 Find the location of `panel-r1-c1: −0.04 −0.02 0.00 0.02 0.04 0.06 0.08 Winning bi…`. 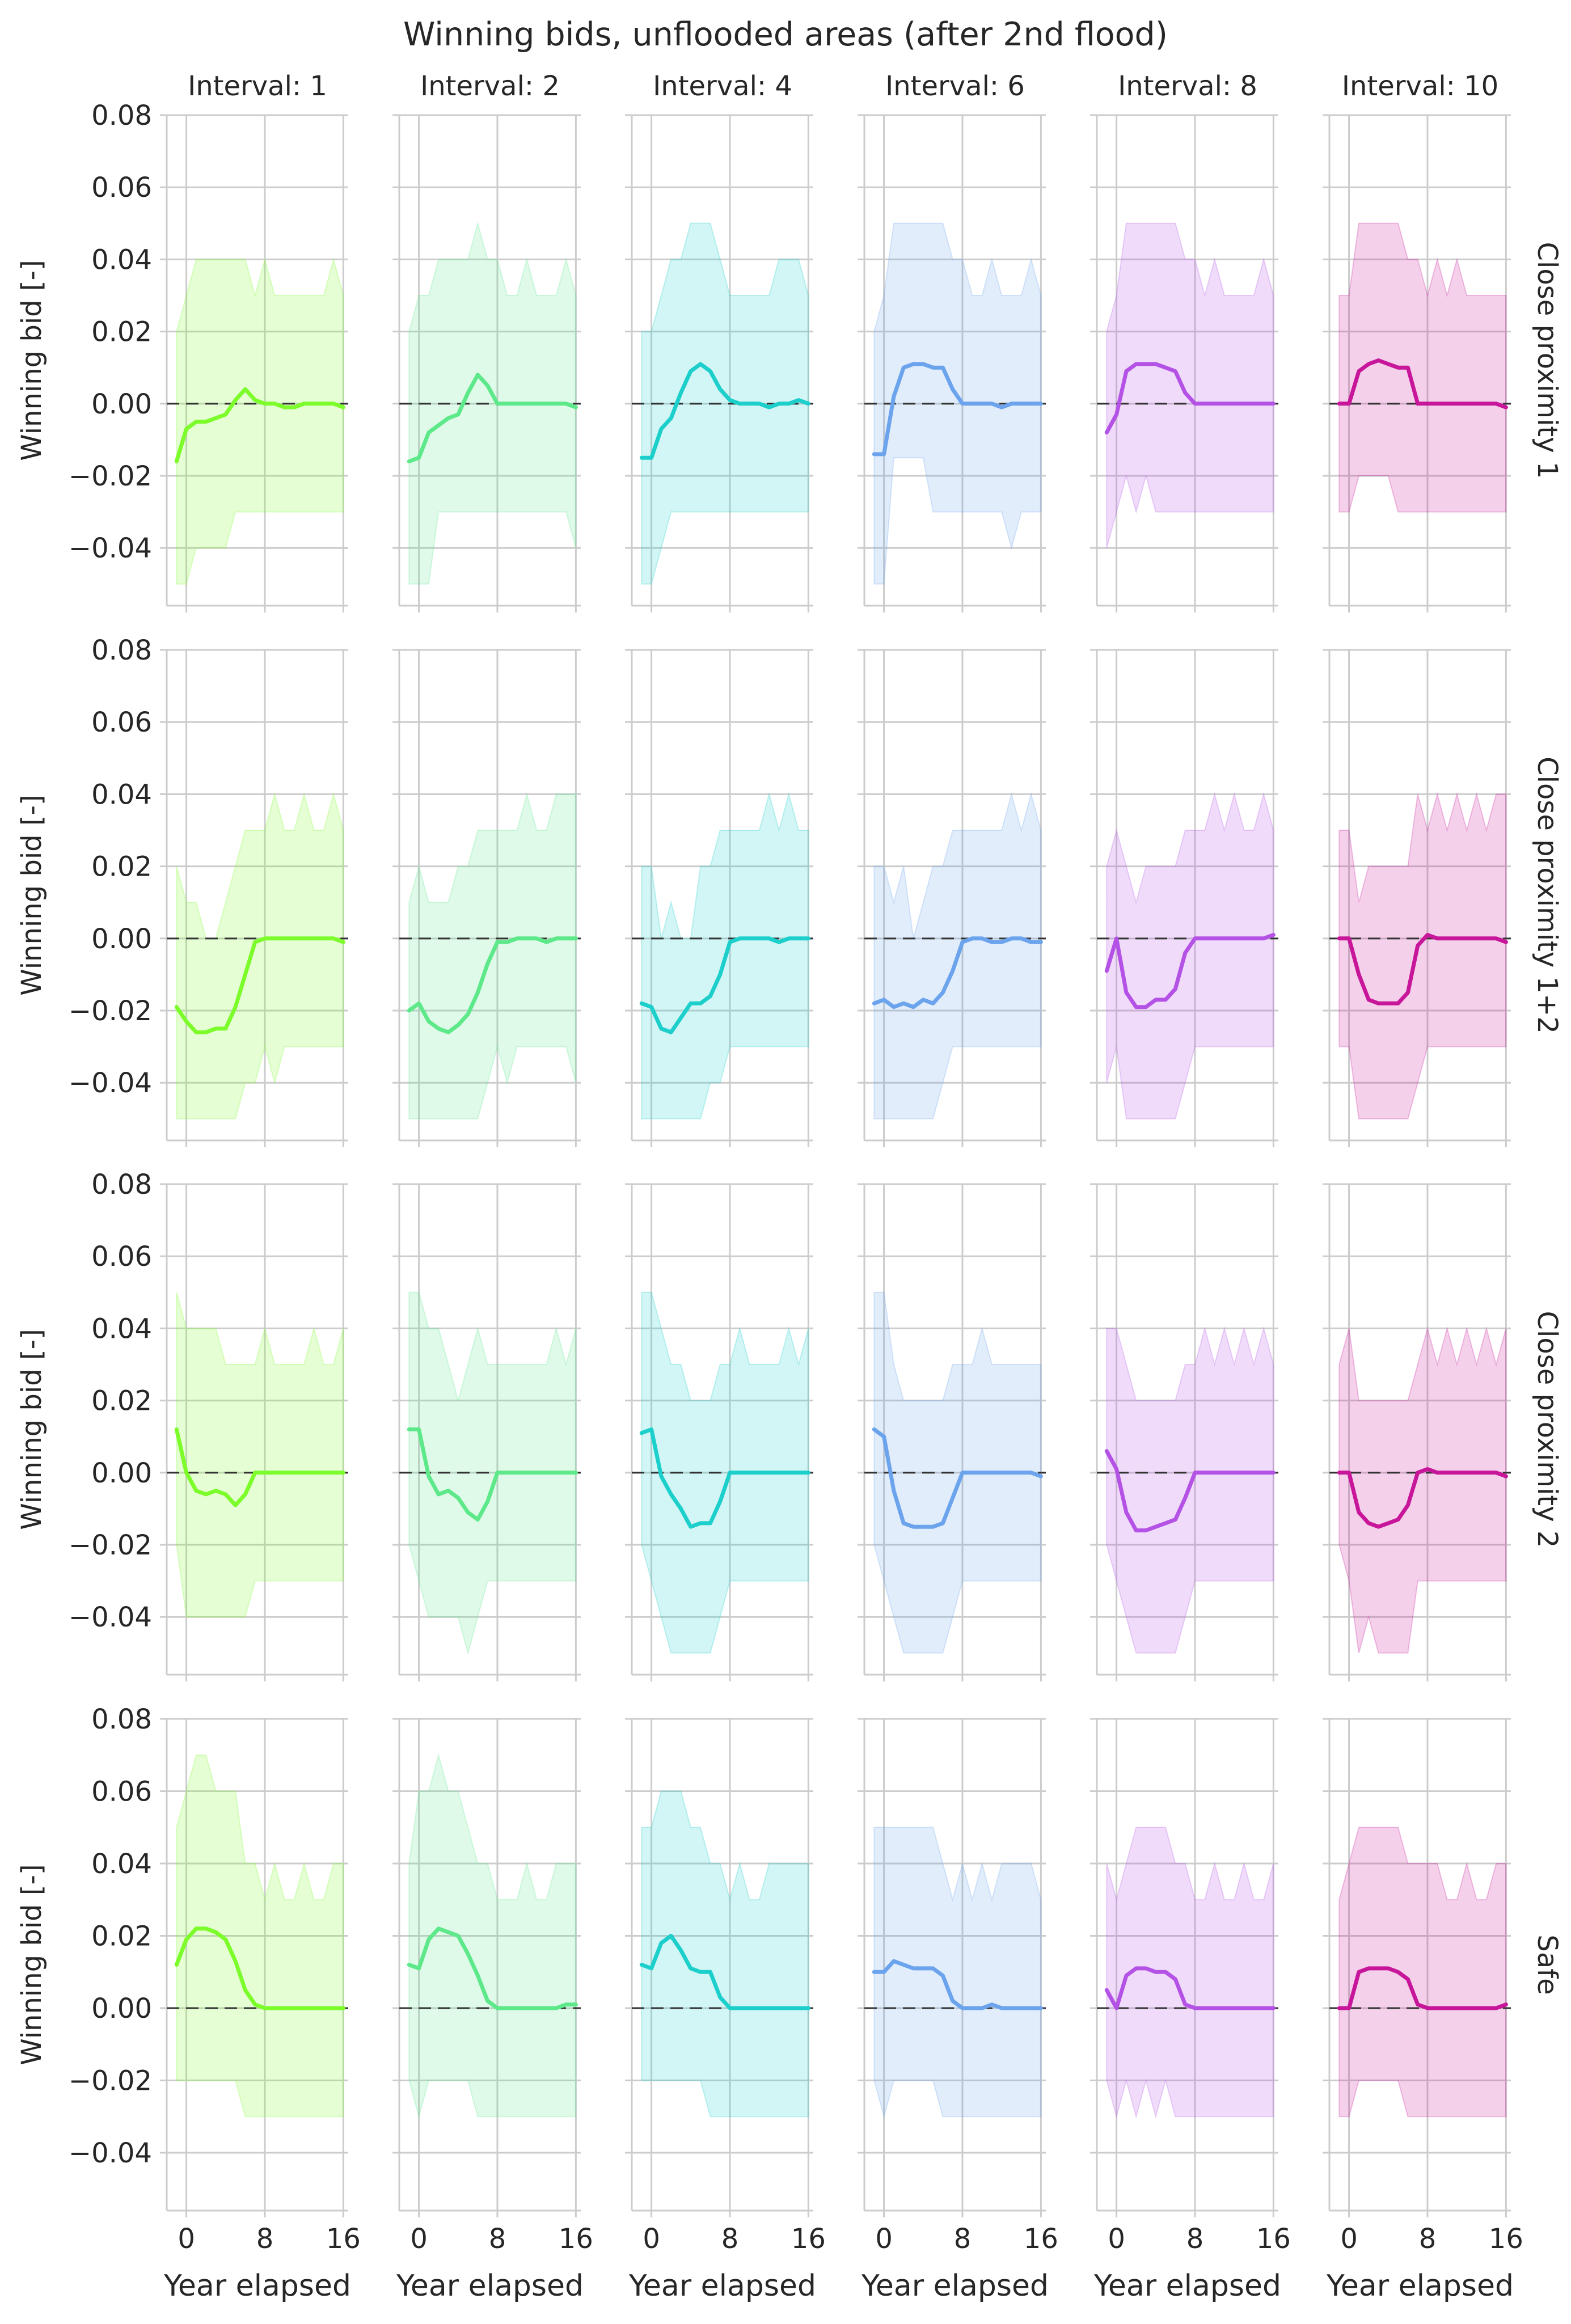

panel-r1-c1: −0.04 −0.02 0.00 0.02 0.04 0.06 0.08 Winning bi… is located at coordinates (182, 341).